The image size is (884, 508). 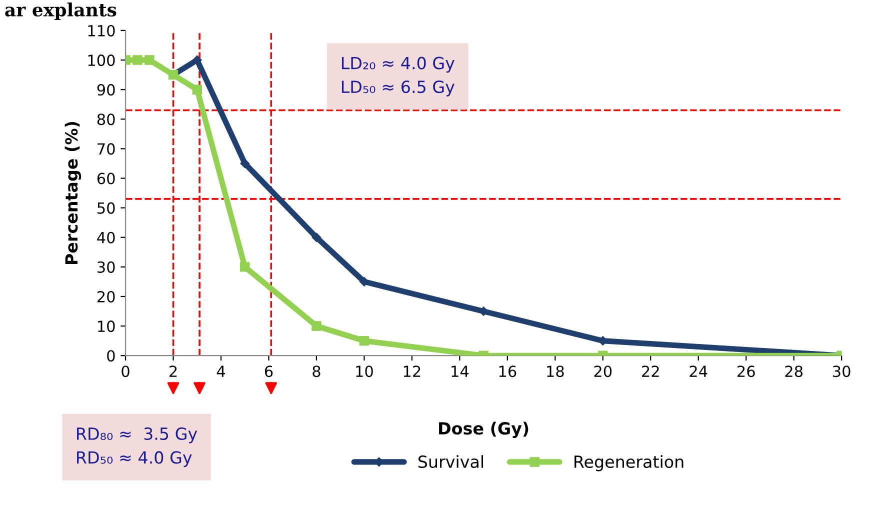 I want to click on x-tick-label: 10, so click(x=364, y=372).